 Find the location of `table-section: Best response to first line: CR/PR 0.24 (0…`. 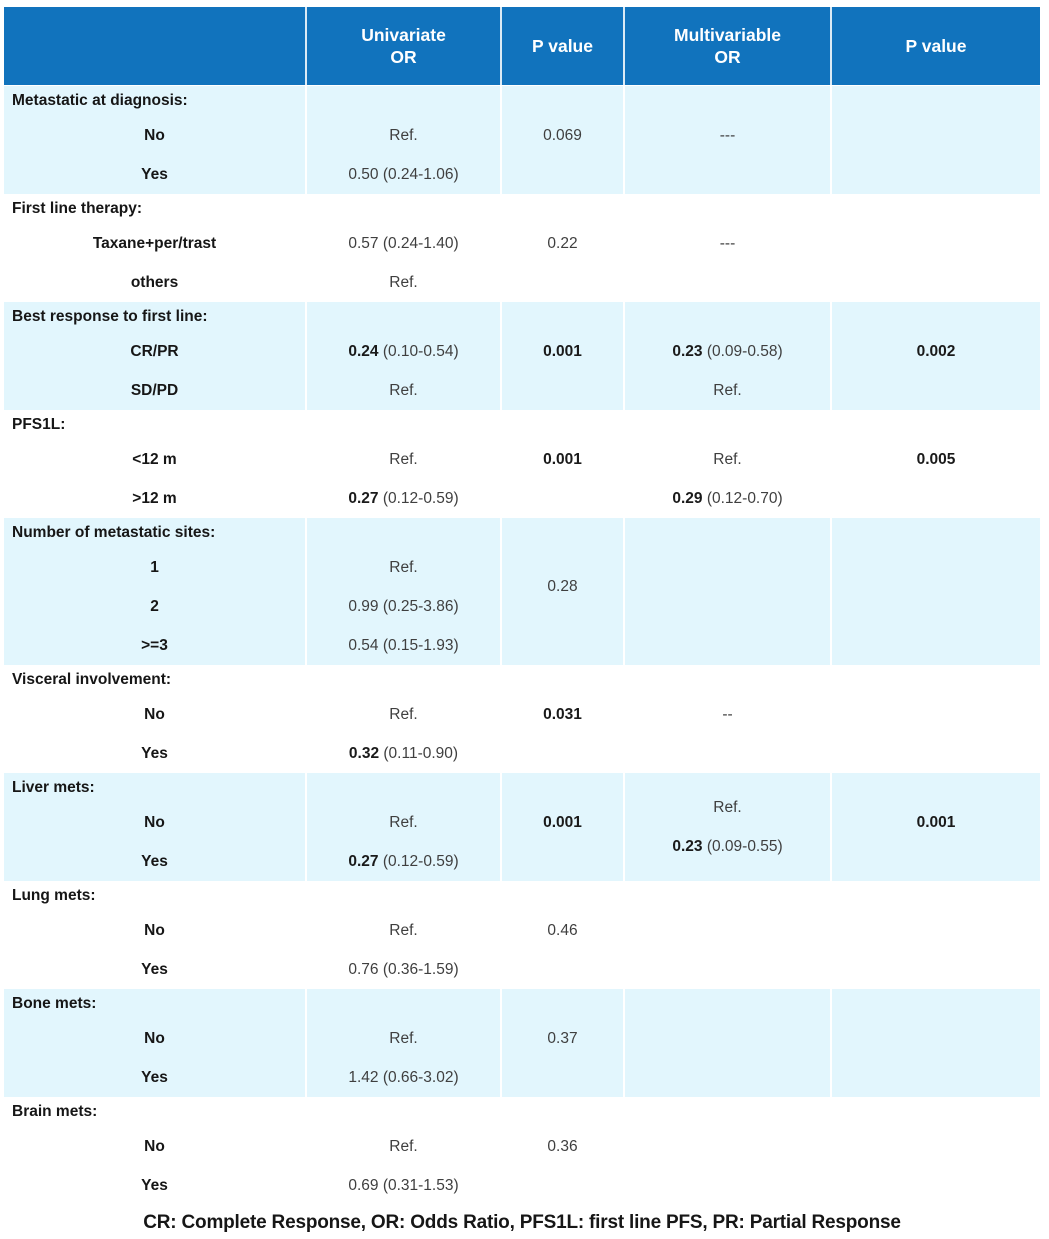

table-section: Best response to first line: CR/PR 0.24 (0… is located at coordinates (522, 356).